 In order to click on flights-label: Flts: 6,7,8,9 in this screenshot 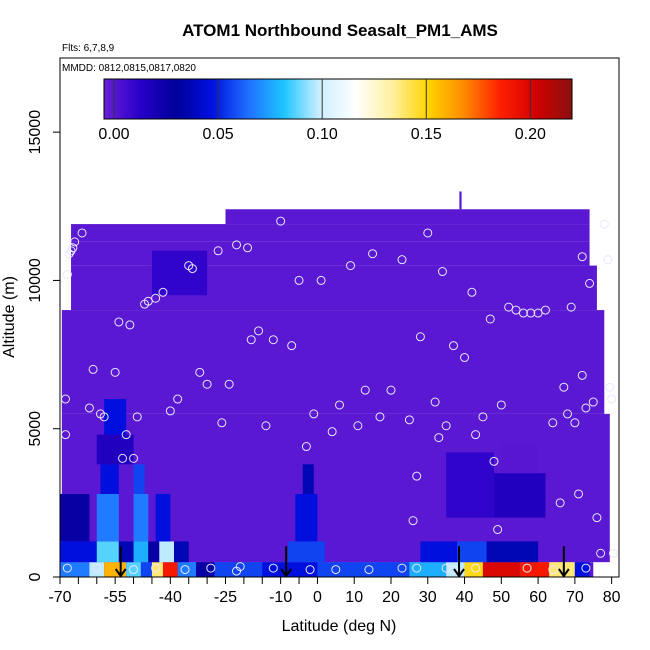, I will do `click(88, 48)`.